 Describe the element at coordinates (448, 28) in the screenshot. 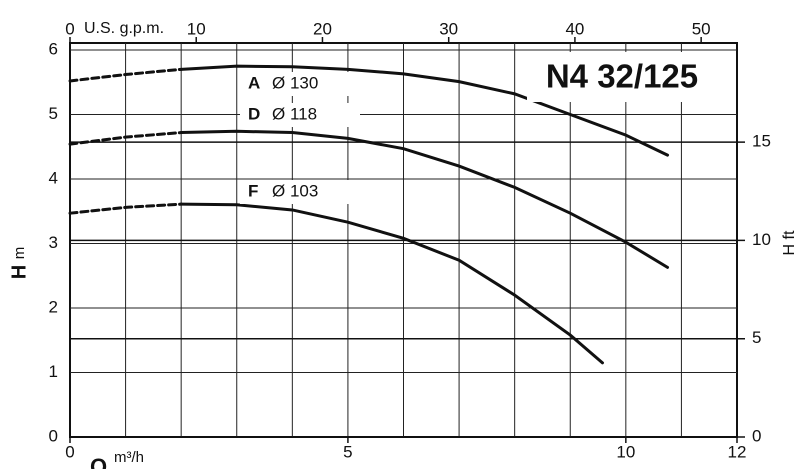

I see `x2-tick-label: 30` at that location.